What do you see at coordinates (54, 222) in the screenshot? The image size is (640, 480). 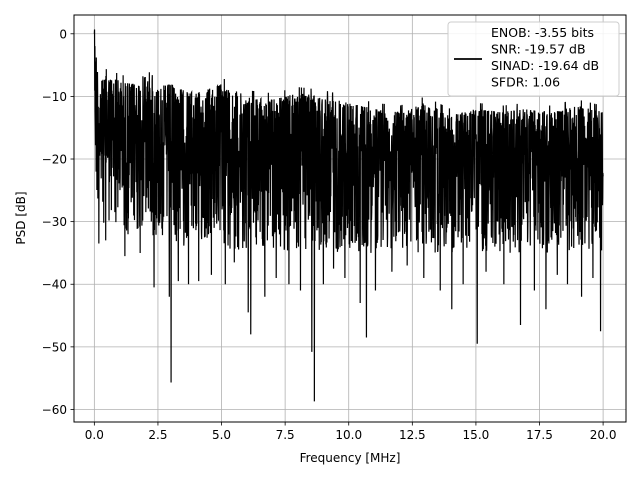 I see `y-tick-label: −30` at bounding box center [54, 222].